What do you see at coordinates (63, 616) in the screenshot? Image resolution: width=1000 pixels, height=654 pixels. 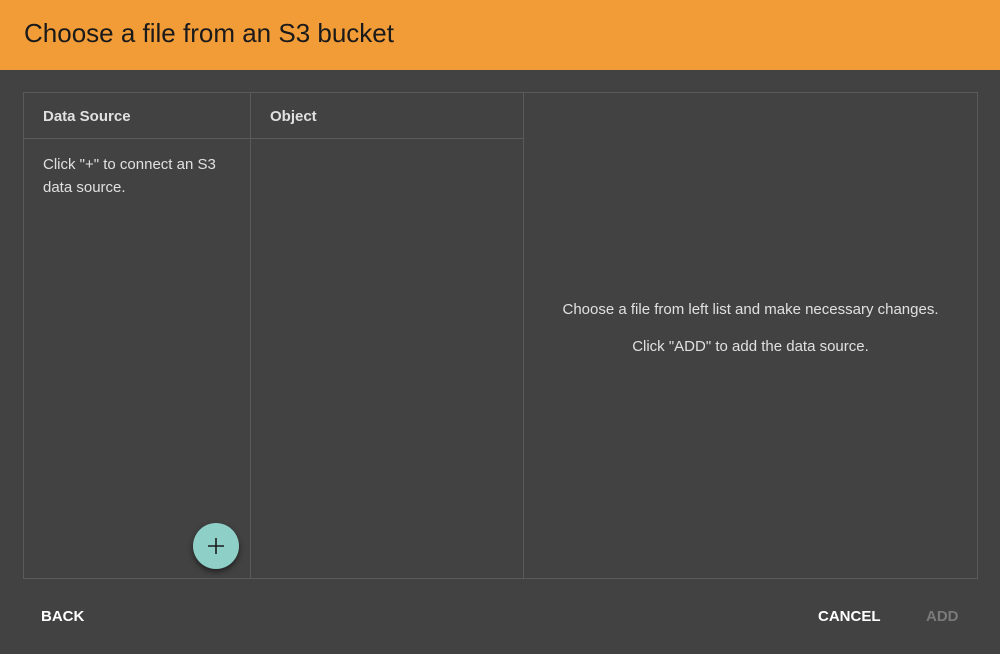 I see `back-button: BACK` at bounding box center [63, 616].